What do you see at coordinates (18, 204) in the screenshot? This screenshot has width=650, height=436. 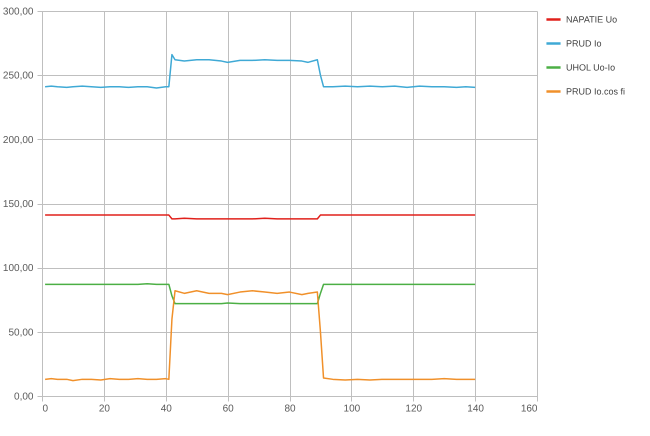 I see `y-tick-label: 150,00` at bounding box center [18, 204].